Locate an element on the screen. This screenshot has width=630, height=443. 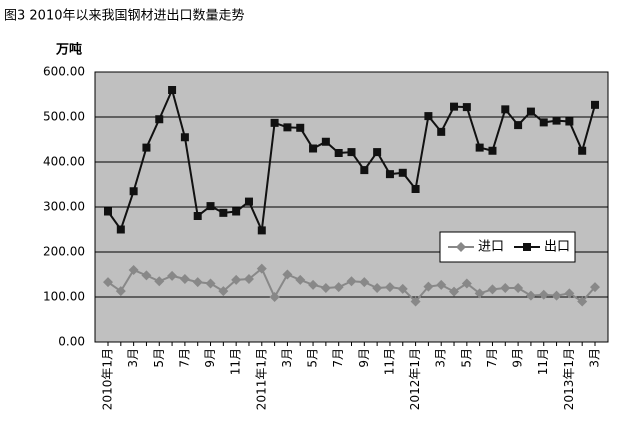
y-tick-label: 400.00 is located at coordinates (64, 162).